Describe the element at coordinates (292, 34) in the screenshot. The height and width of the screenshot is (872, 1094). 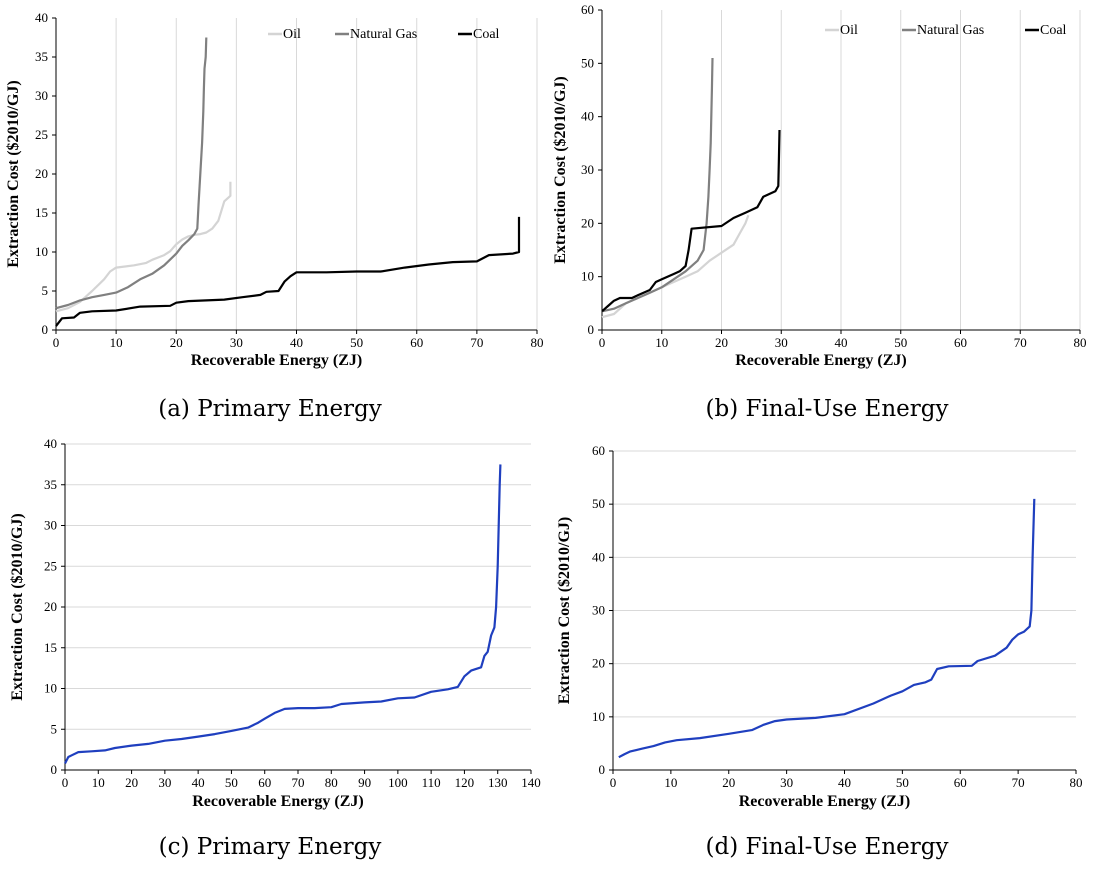
I see `legend-label: Oil` at that location.